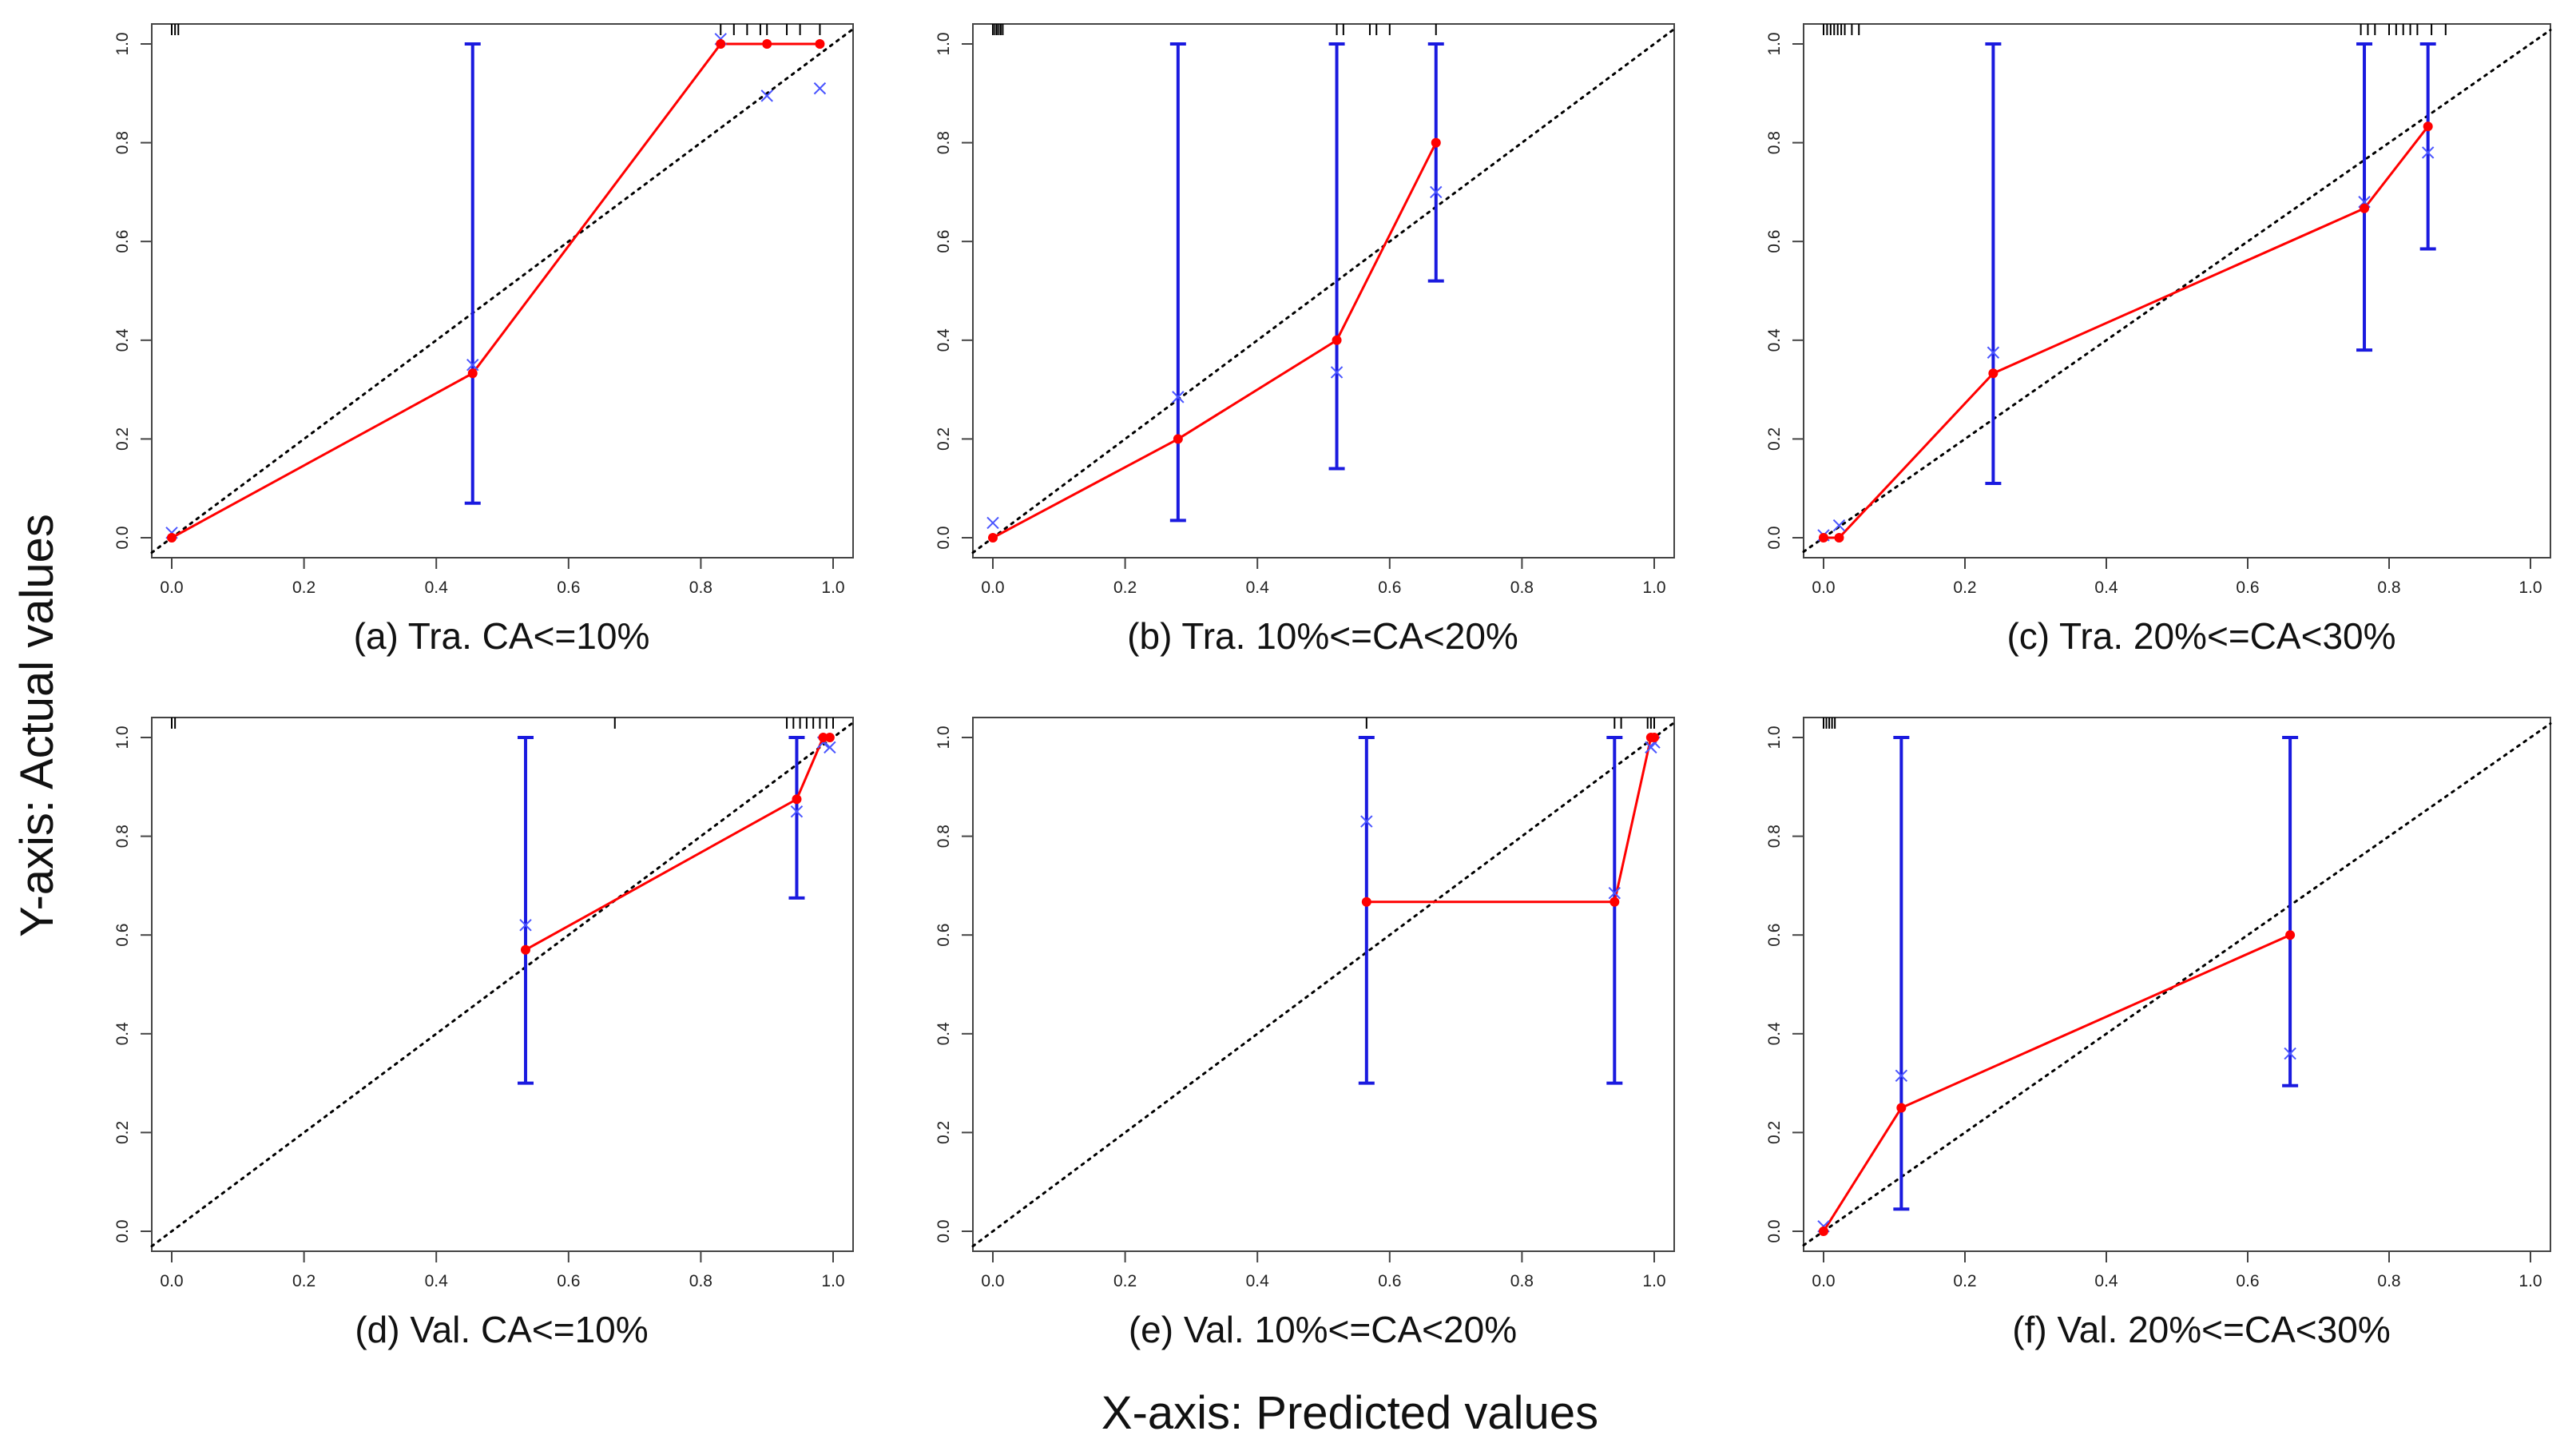 The height and width of the screenshot is (1451, 2576). I want to click on panel-title: (e) Val. 10%<=CA<20%, so click(1323, 1329).